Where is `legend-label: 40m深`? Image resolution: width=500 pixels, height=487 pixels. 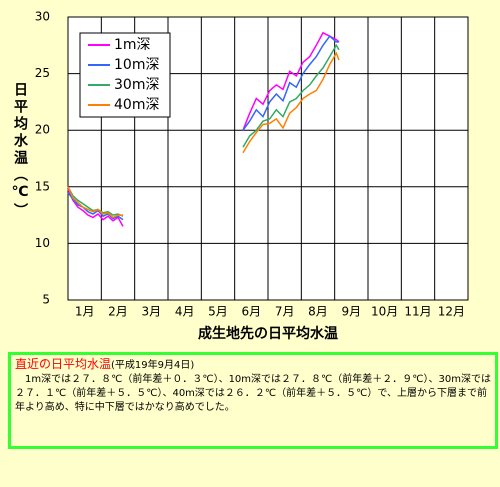
legend-label: 40m深 is located at coordinates (136, 105).